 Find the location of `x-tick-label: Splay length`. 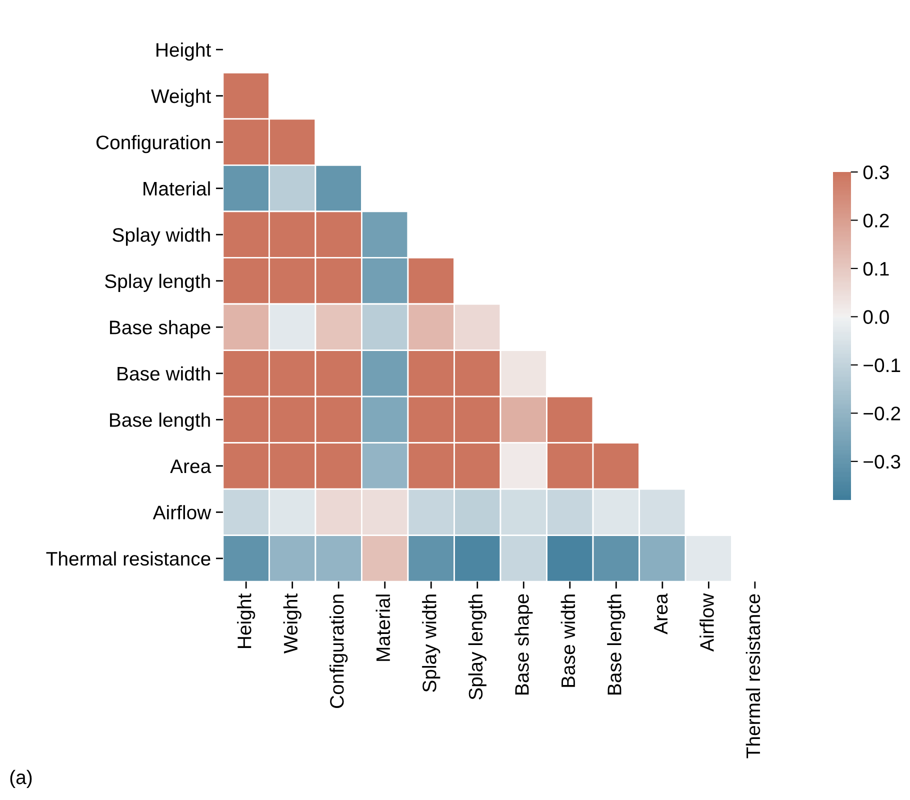

x-tick-label: Splay length is located at coordinates (477, 647).